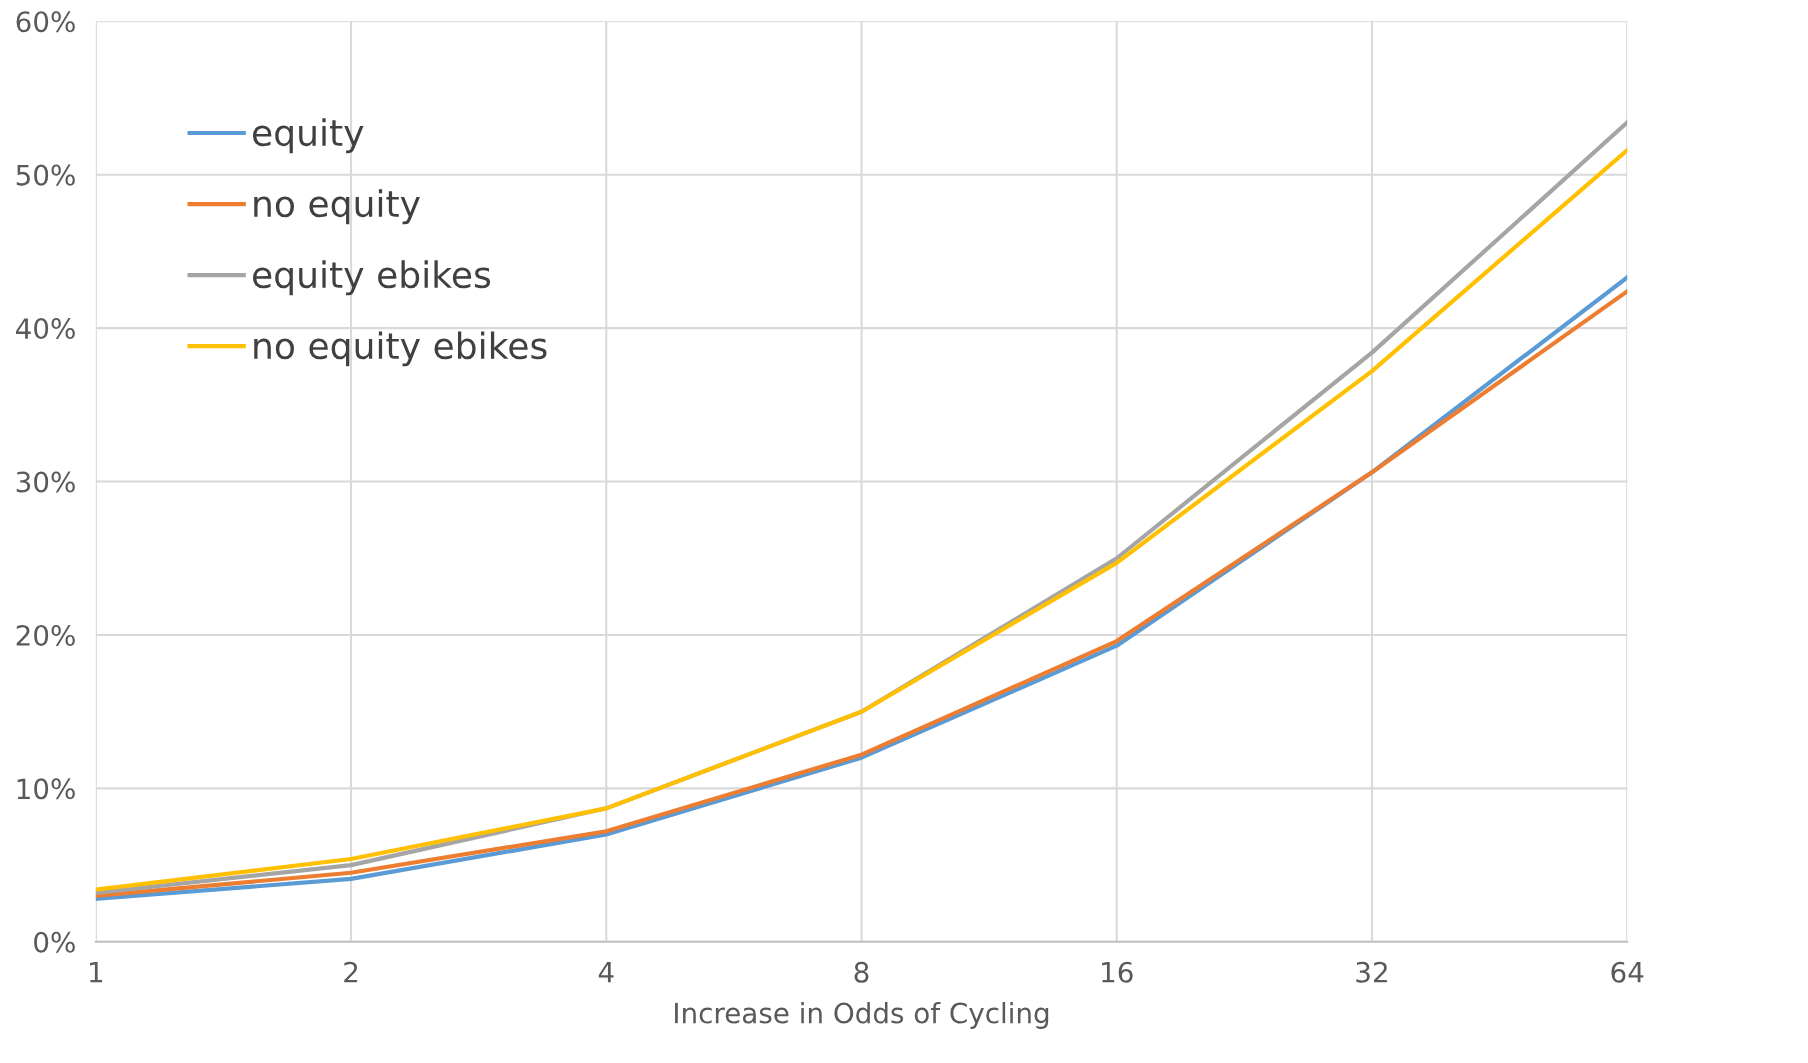  Describe the element at coordinates (351, 972) in the screenshot. I see `x-tick-label: 2` at that location.